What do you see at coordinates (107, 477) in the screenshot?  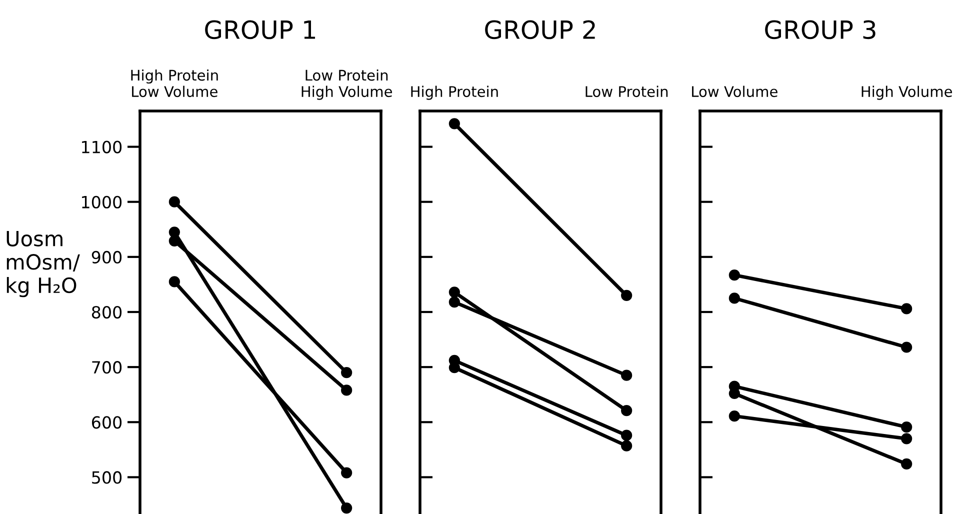 I see `y-tick-label: 500` at bounding box center [107, 477].